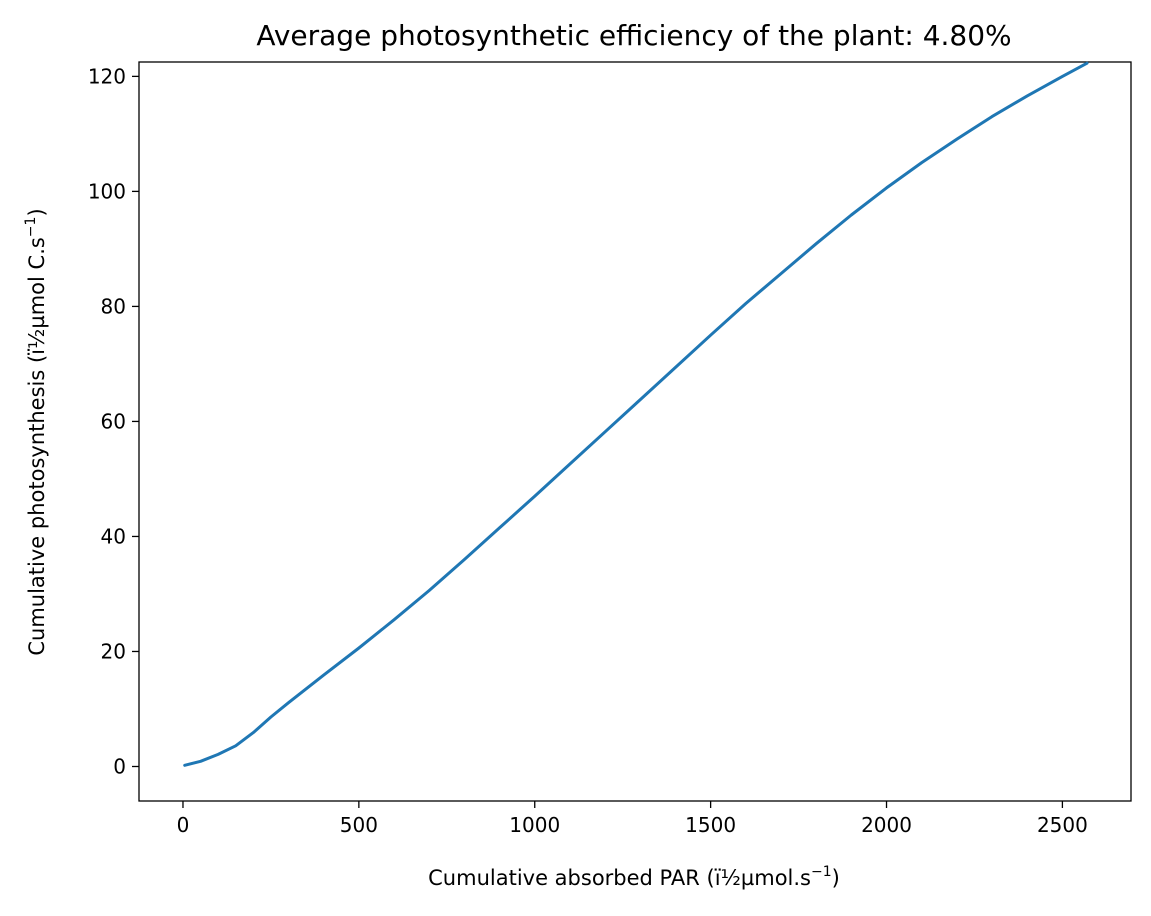  I want to click on x-axis-label: Cumulative absorbed PAR (ï½µmol.s−1), so click(634, 877).